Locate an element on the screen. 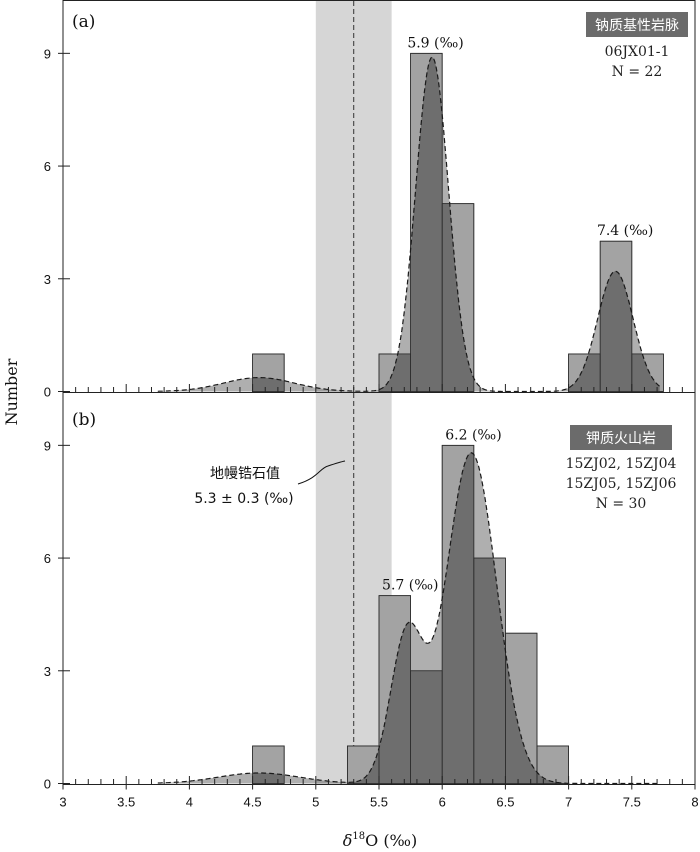 The width and height of the screenshot is (700, 852). x-tick-label-5: 5.5 is located at coordinates (379, 802).